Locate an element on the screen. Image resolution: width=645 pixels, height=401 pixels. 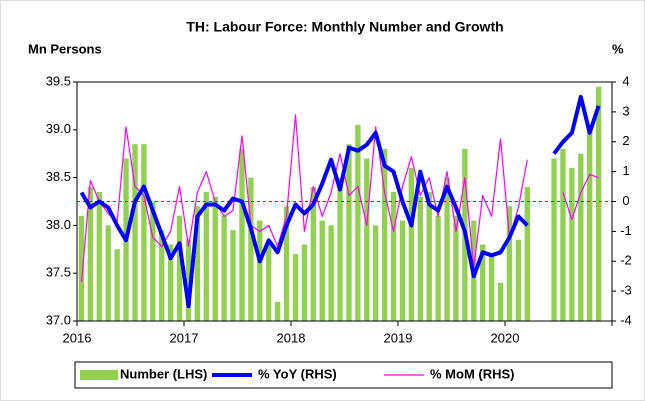
y-tick-label: 38.5 is located at coordinates (58, 176).